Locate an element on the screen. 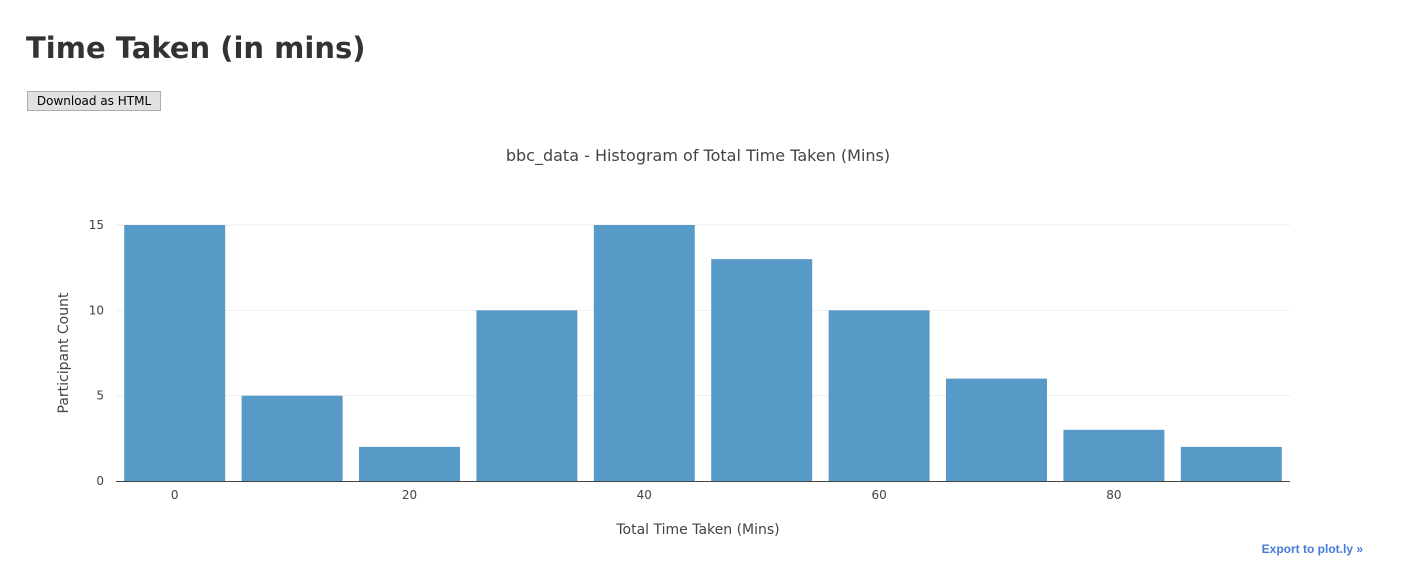 The width and height of the screenshot is (1412, 587). x-tick-label: 80 is located at coordinates (1113, 495).